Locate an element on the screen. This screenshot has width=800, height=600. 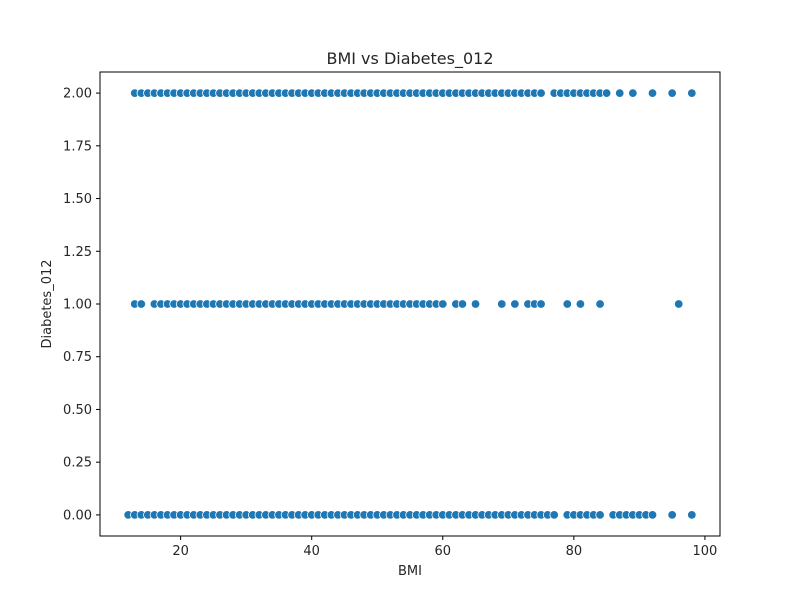
y-tick-label: 1.25 is located at coordinates (77, 252).